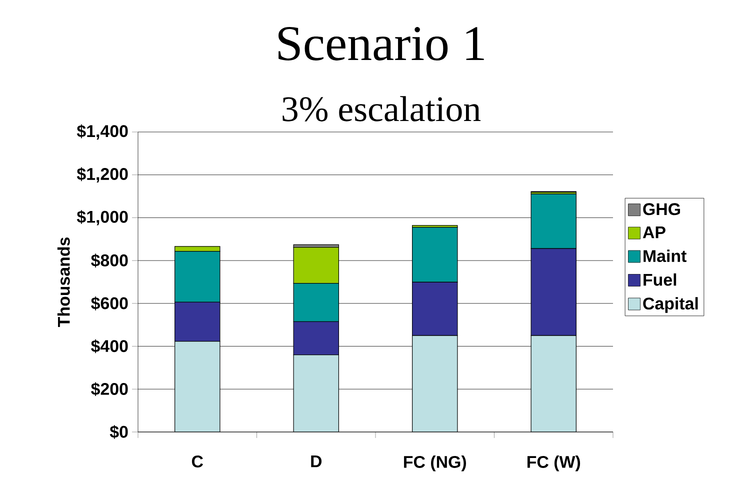 This screenshot has height=502, width=750. What do you see at coordinates (670, 305) in the screenshot?
I see `legend-label: Capital` at bounding box center [670, 305].